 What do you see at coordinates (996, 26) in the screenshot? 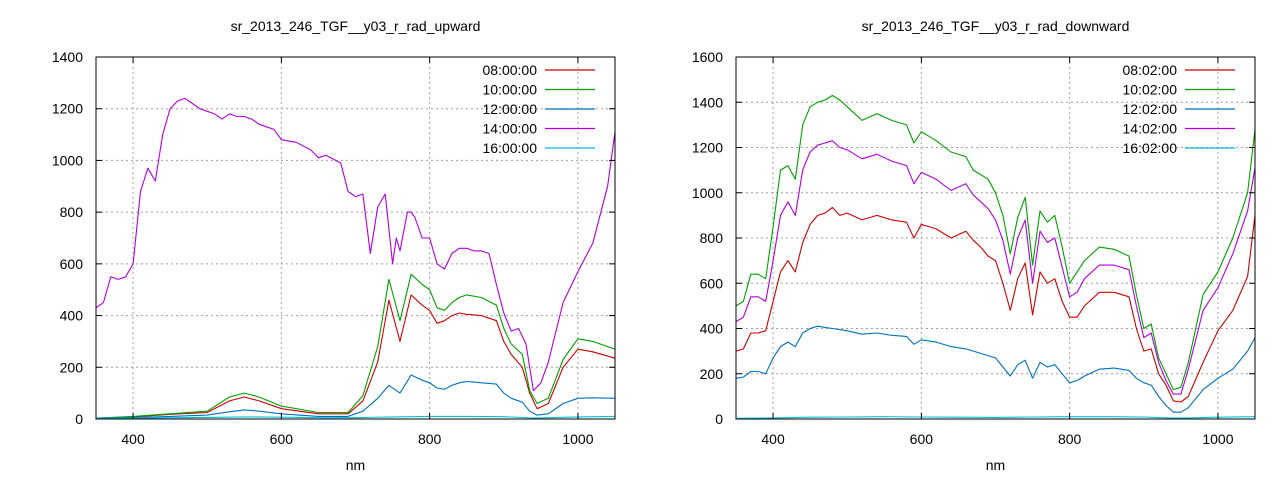
I see `chart-title: sr_2013_246_TGF__y03_r_rad_downward` at bounding box center [996, 26].